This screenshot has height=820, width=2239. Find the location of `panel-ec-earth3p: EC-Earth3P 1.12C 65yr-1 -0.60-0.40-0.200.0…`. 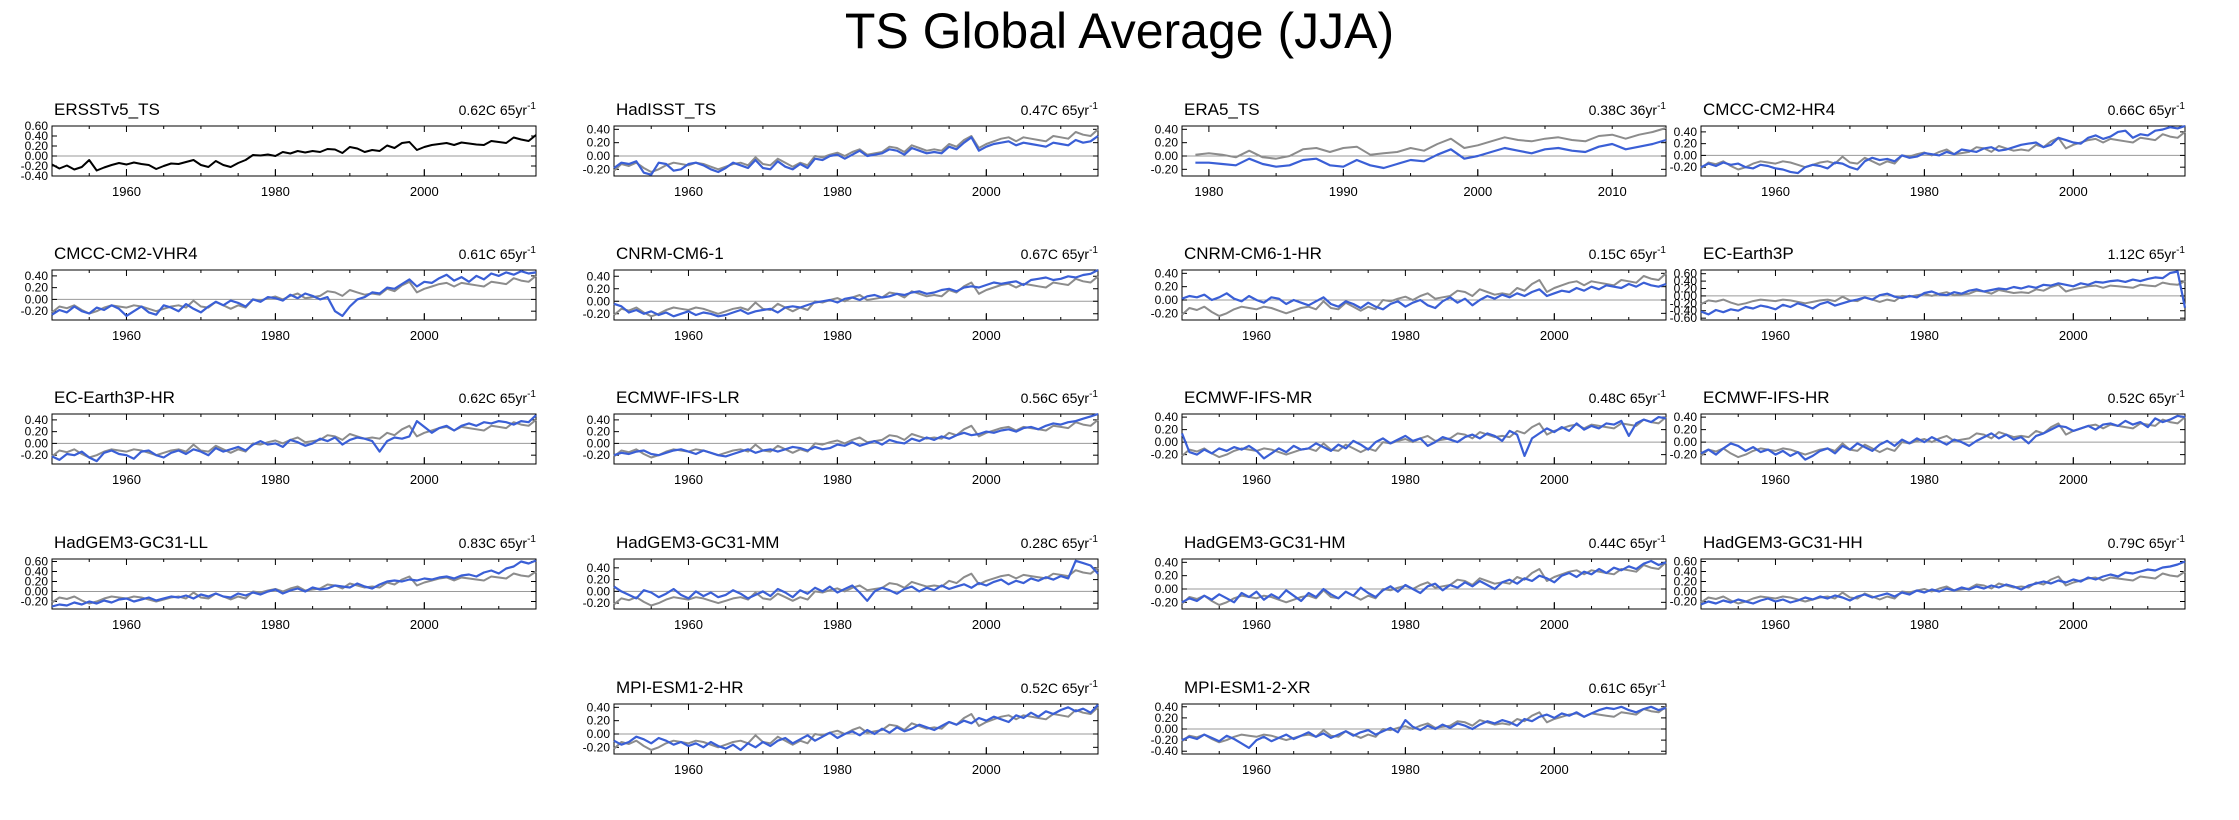

panel-ec-earth3p: EC-Earth3P 1.12C 65yr-1 -0.60-0.40-0.200.0… is located at coordinates (1928, 293).